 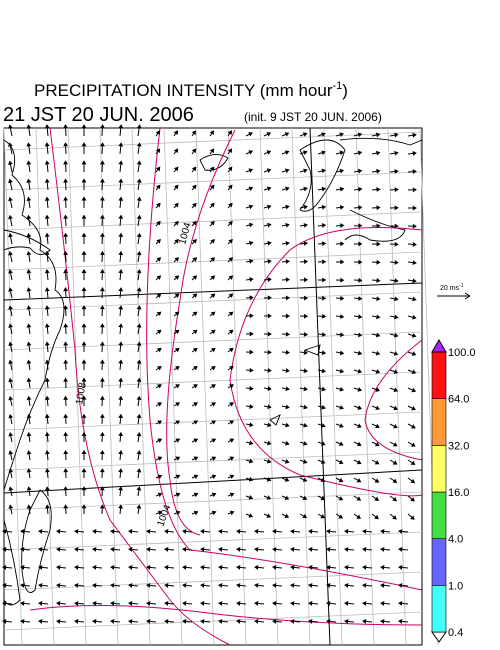 What do you see at coordinates (439, 422) in the screenshot?
I see `colorbar-segment` at bounding box center [439, 422].